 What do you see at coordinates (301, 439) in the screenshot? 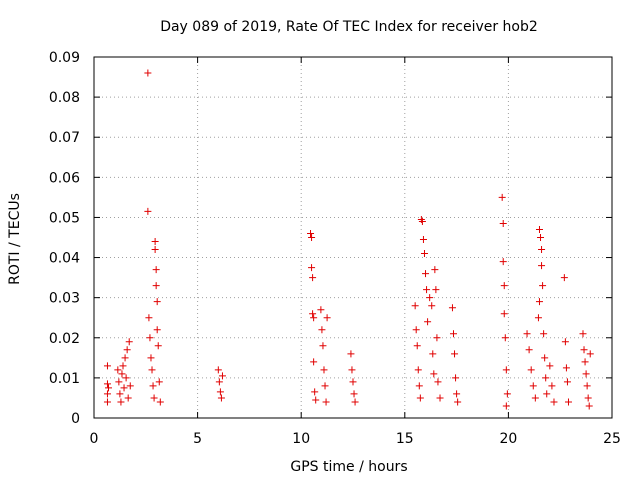
I see `x-tick-label: 10` at bounding box center [301, 439].